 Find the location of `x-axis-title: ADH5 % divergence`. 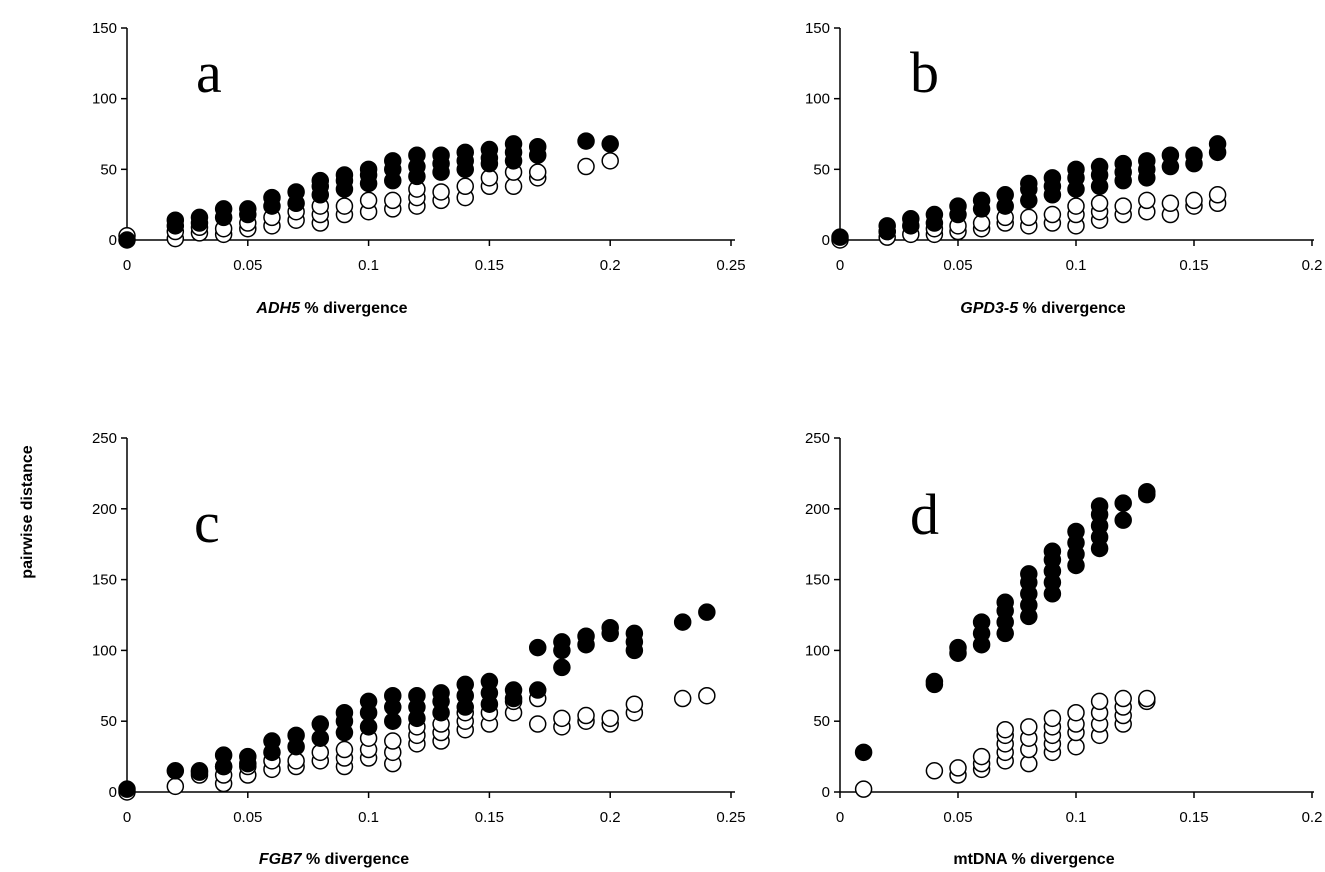

x-axis-title: ADH5 % divergence is located at coordinates (331, 308).